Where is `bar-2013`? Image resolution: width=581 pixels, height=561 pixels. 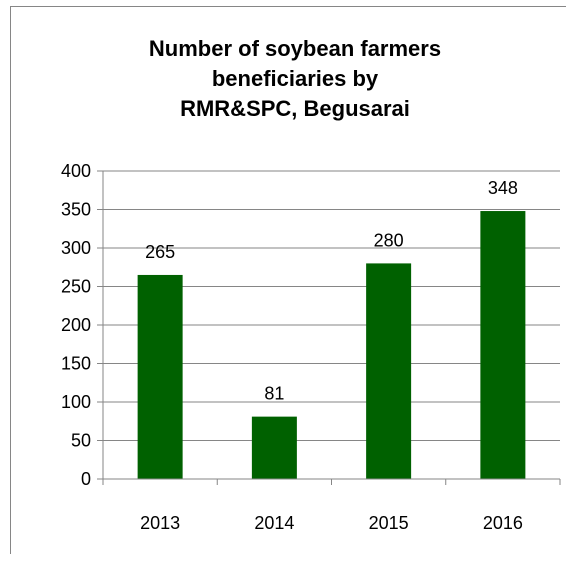
bar-2013 is located at coordinates (160, 376).